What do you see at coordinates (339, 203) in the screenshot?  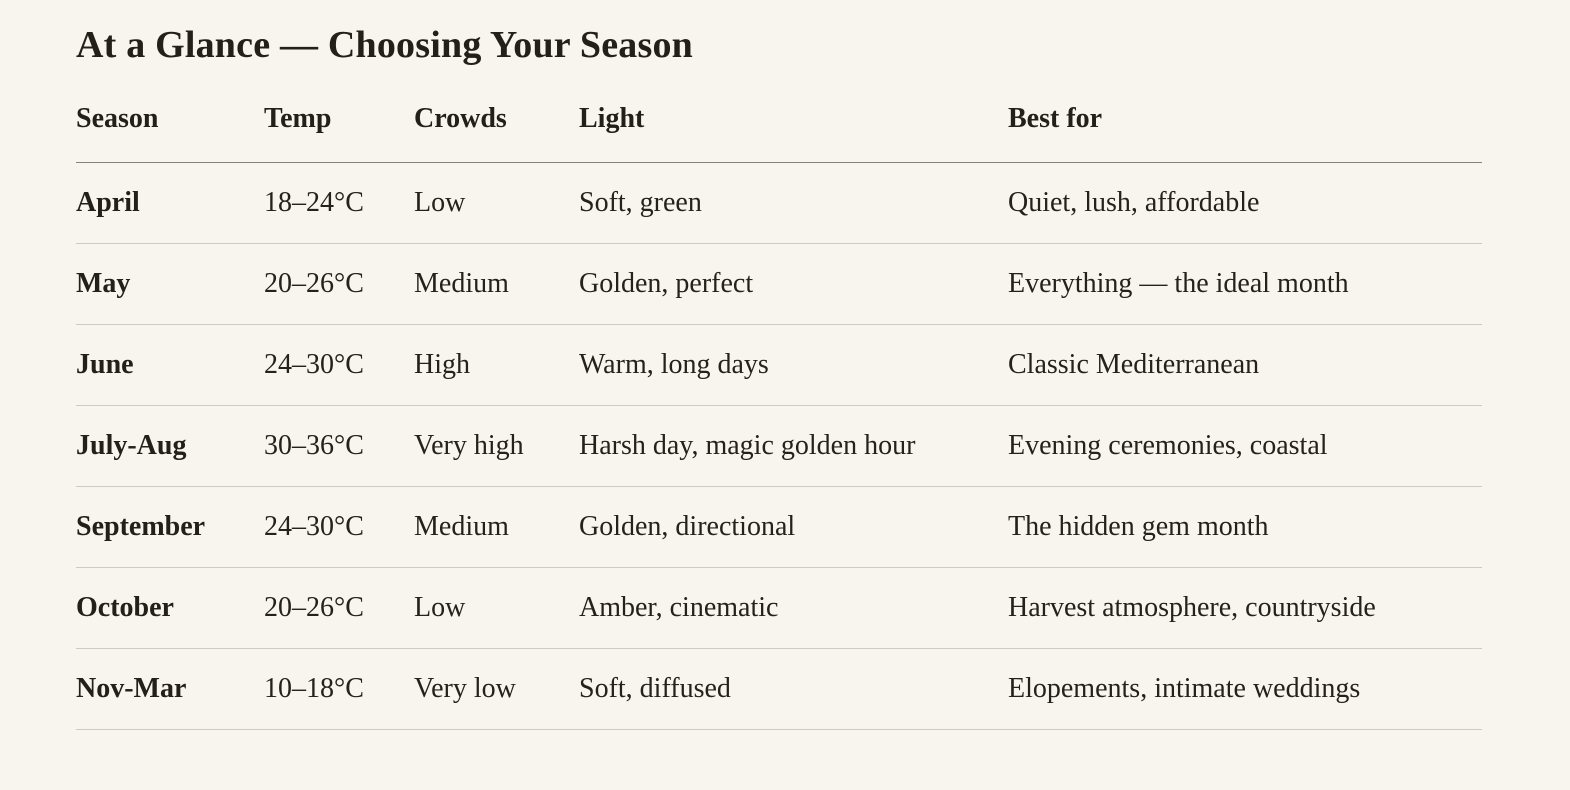 I see `cell-temp: 18–24°C` at bounding box center [339, 203].